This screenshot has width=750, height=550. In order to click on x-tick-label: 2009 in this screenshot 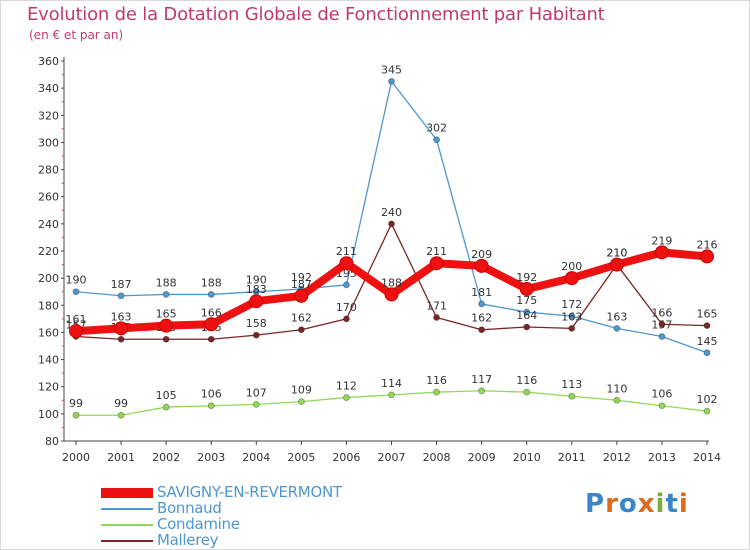, I will do `click(482, 457)`.